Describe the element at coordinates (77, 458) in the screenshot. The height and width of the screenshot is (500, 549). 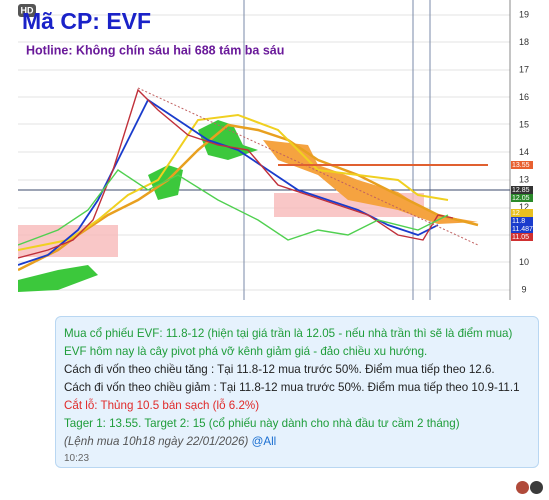
I see `time: 10:23` at that location.